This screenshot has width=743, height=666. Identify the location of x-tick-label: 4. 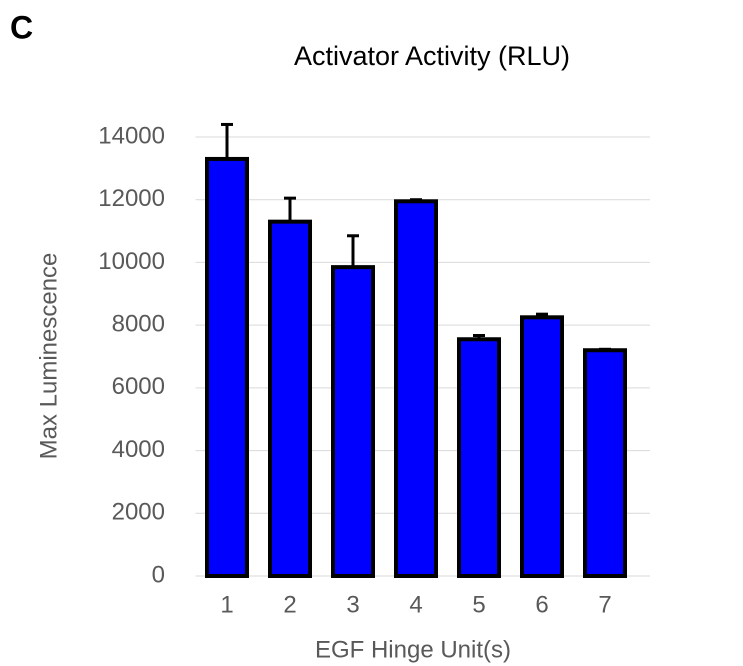
(415, 604).